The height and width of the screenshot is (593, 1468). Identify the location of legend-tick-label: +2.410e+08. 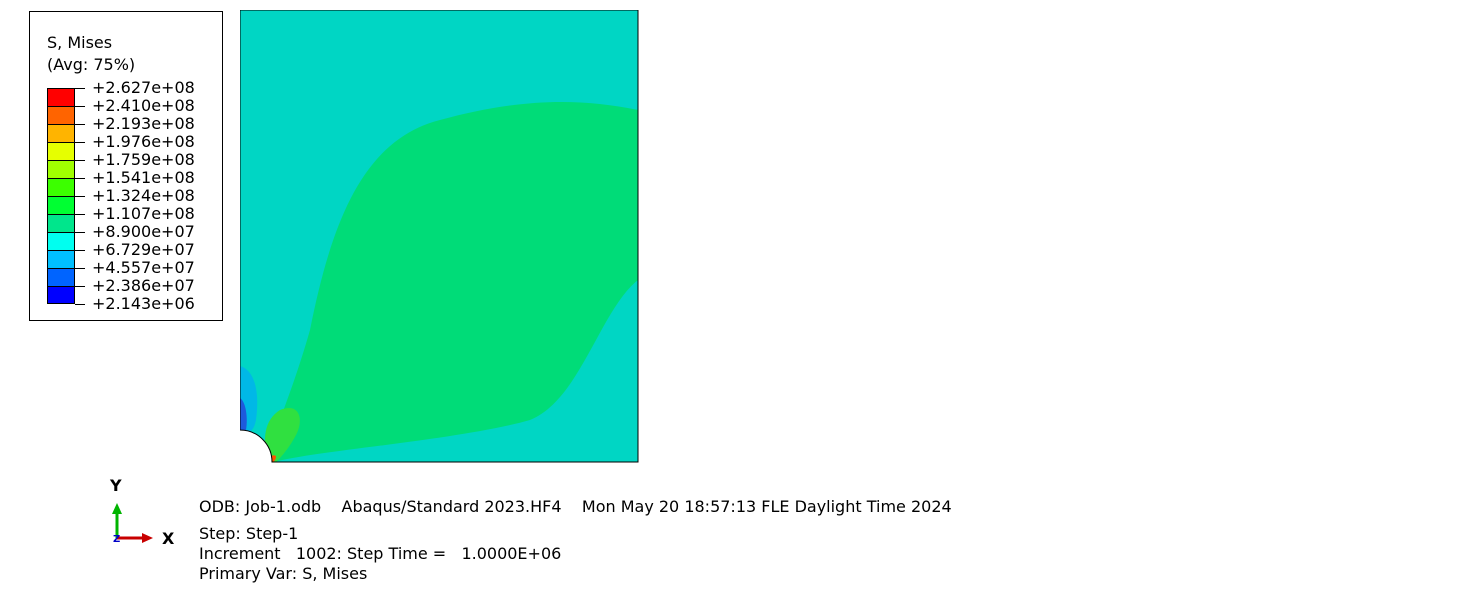
(143, 105).